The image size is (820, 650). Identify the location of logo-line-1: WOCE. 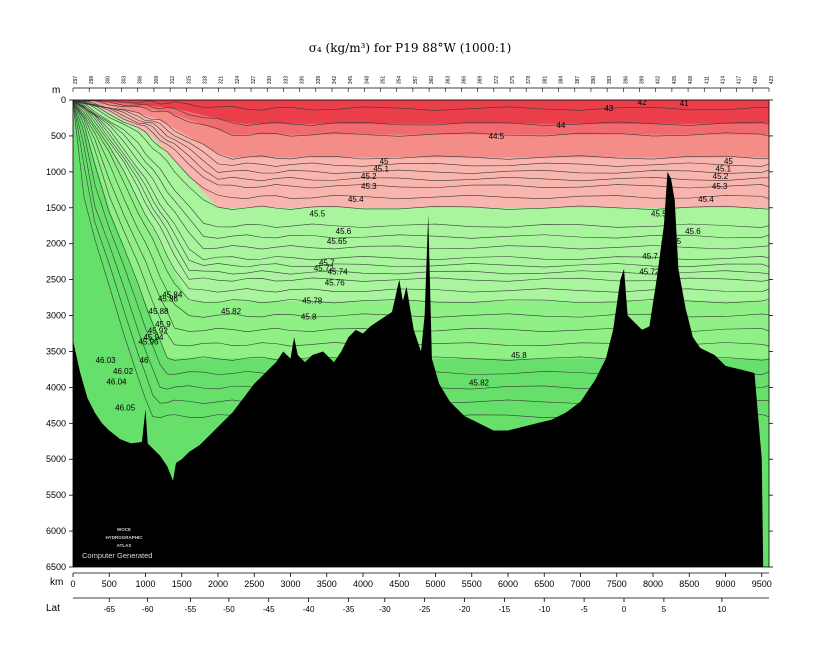
(124, 529).